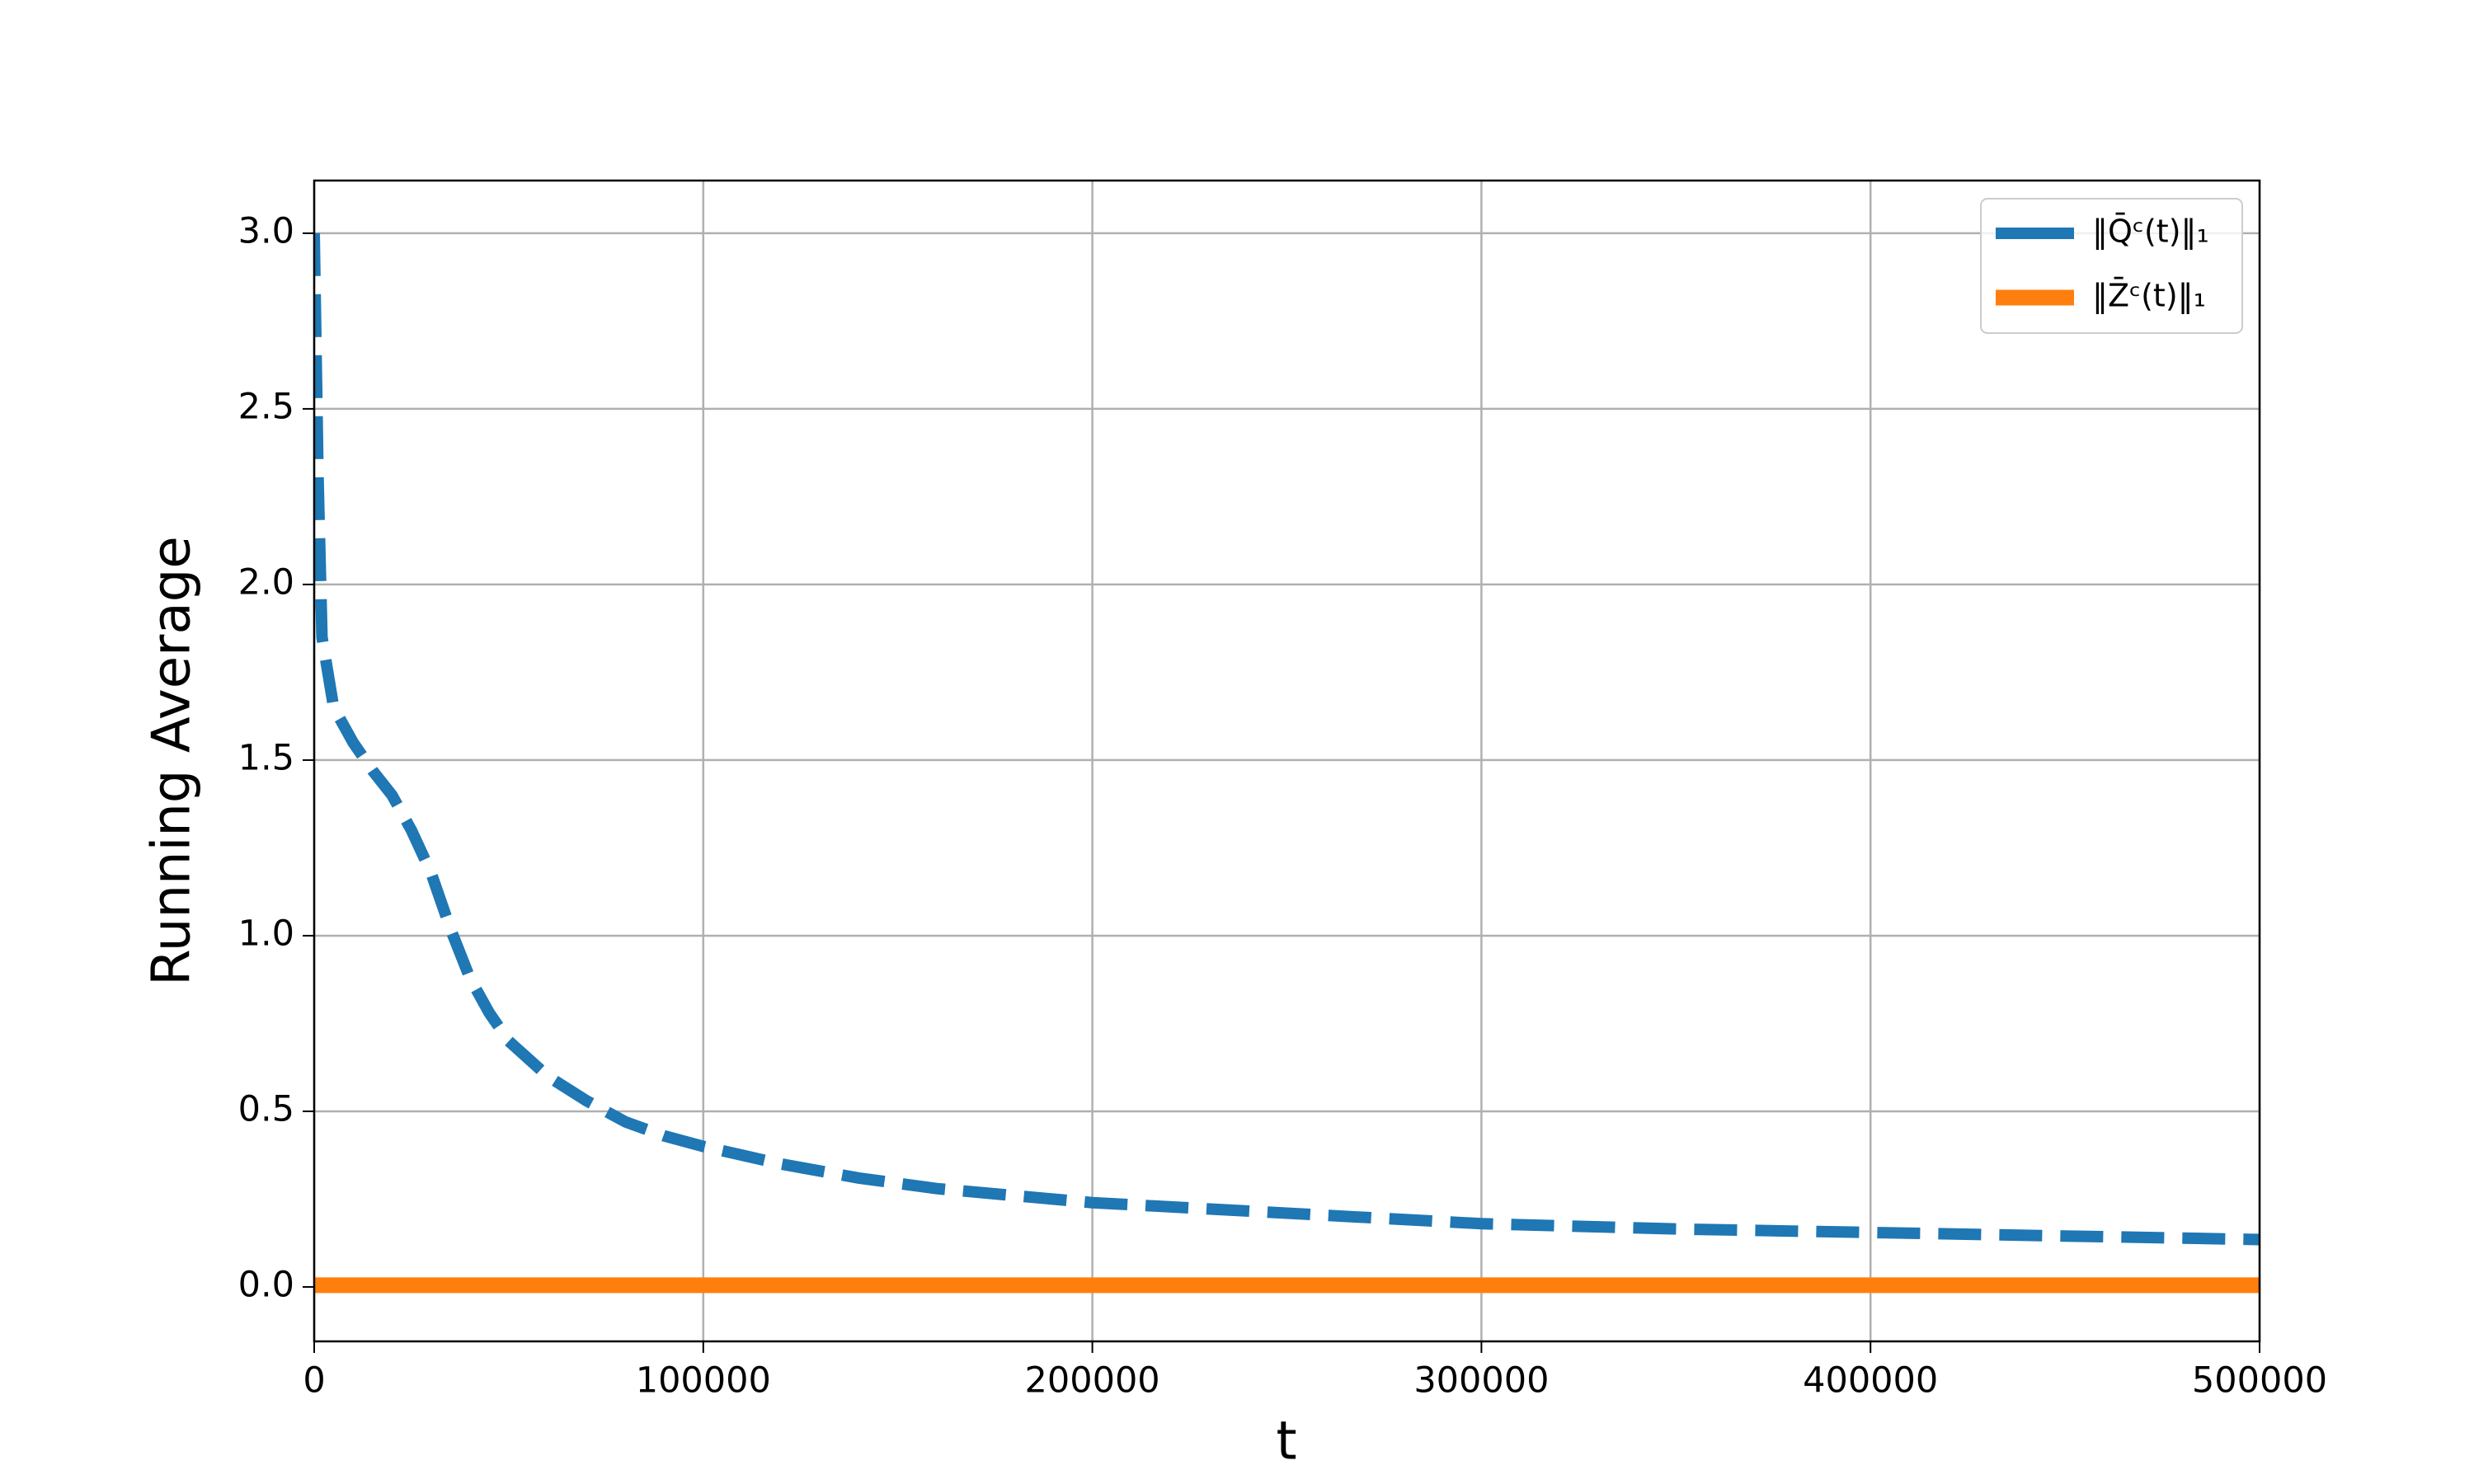 This screenshot has height=1484, width=2474. What do you see at coordinates (2150, 233) in the screenshot?
I see `legend-label: ‖Q̄ᶜ(t)‖₁` at bounding box center [2150, 233].